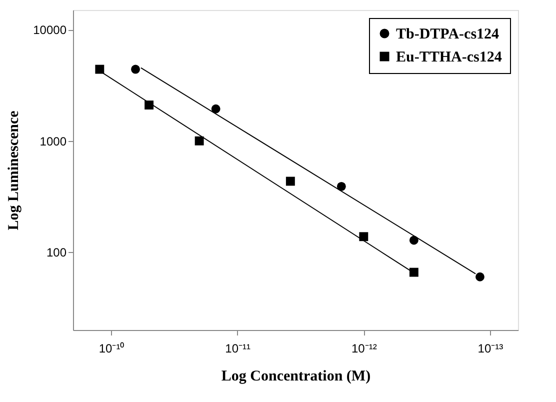 This screenshot has height=402, width=556. I want to click on x-tick-label: 10⁻¹¹, so click(238, 349).